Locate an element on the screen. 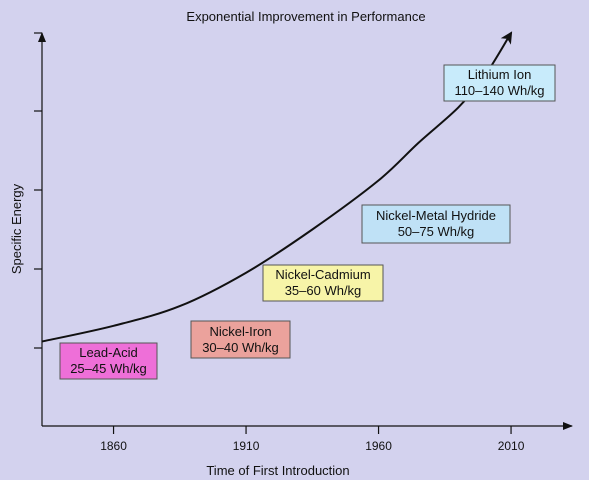 The height and width of the screenshot is (480, 589). annotation-lithium-ion: Lithium Ion 110–140 Wh/kg is located at coordinates (499, 83).